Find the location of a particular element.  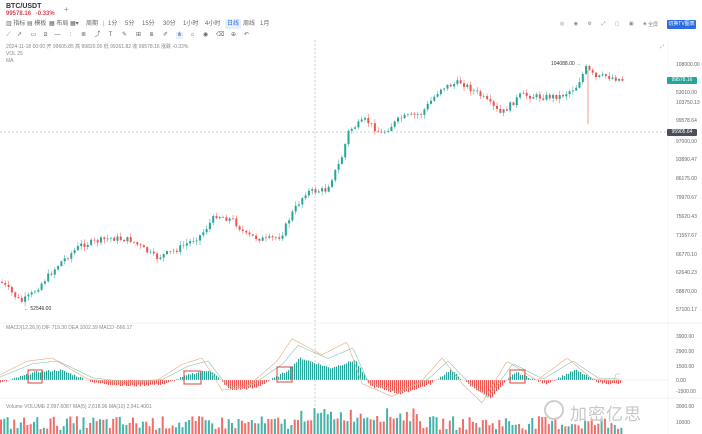

interval-button: 周线 is located at coordinates (249, 24).